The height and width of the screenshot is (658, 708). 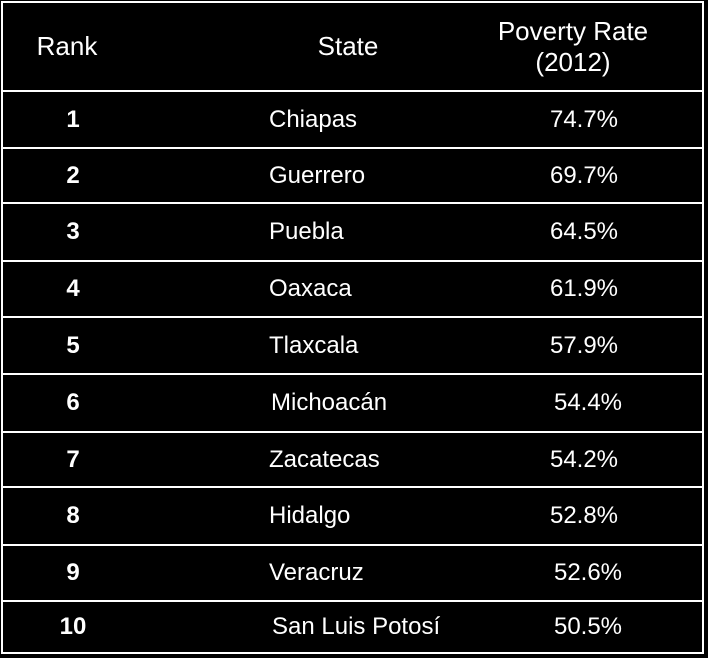 I want to click on rate-cell: 64.5%, so click(x=584, y=231).